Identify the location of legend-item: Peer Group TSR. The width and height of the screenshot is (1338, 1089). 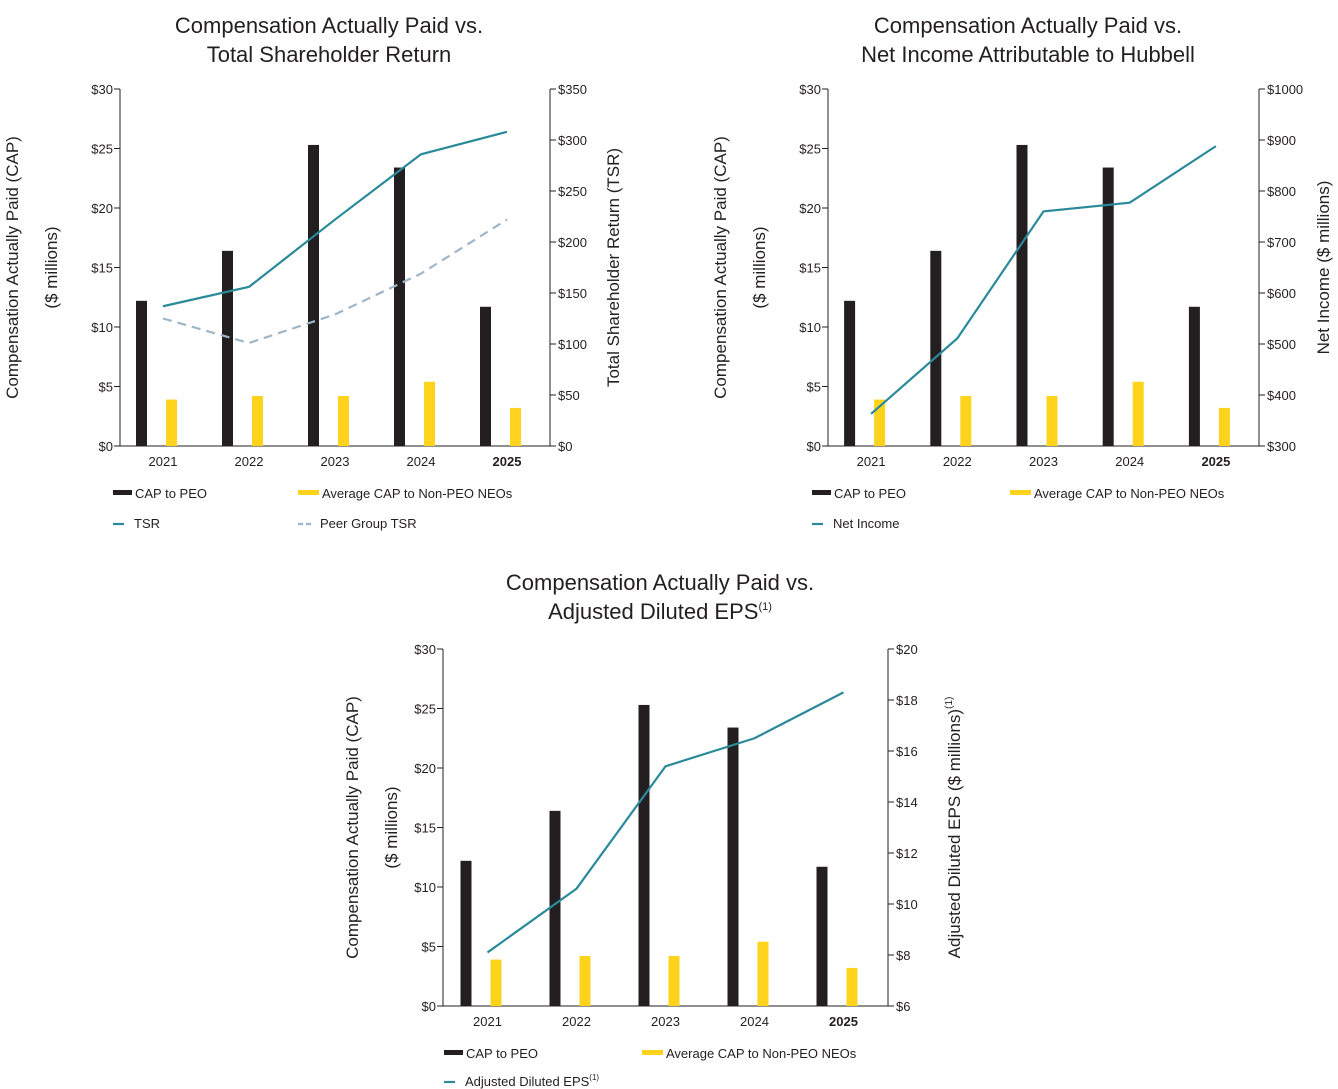
(357, 523).